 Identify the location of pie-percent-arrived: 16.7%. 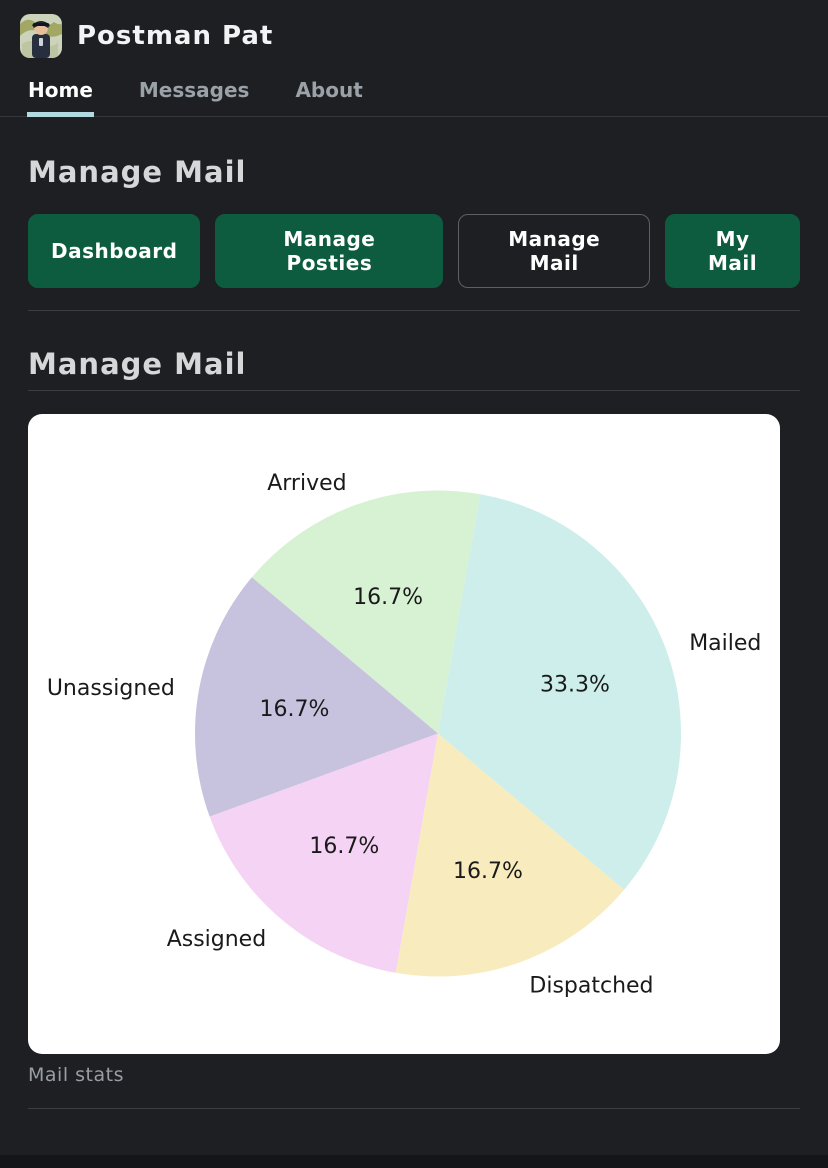
(388, 597).